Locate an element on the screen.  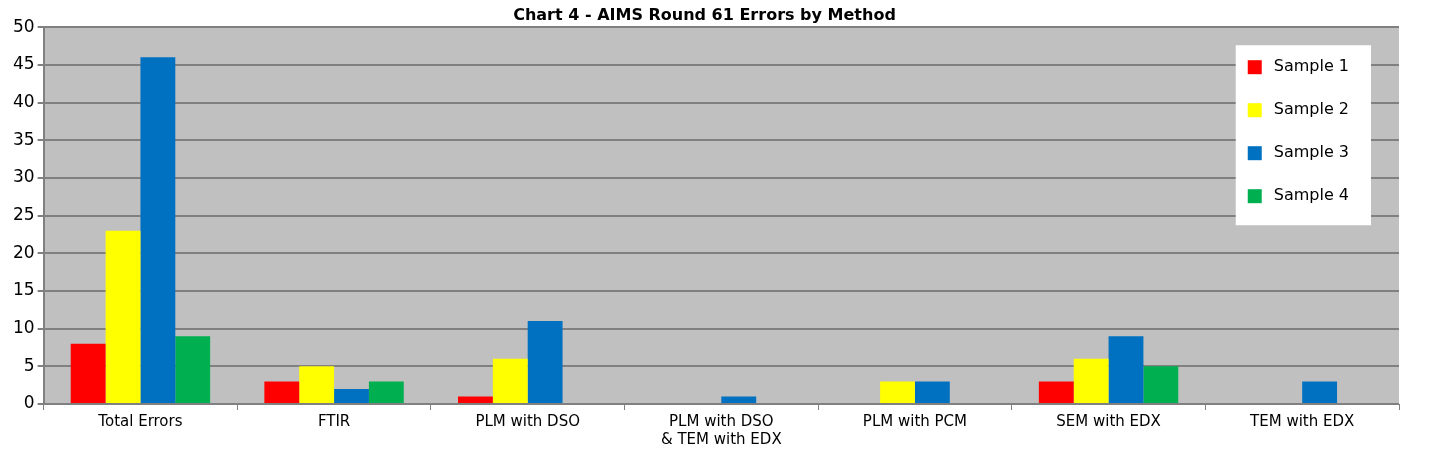
y-tick-label: 40 is located at coordinates (23, 100).